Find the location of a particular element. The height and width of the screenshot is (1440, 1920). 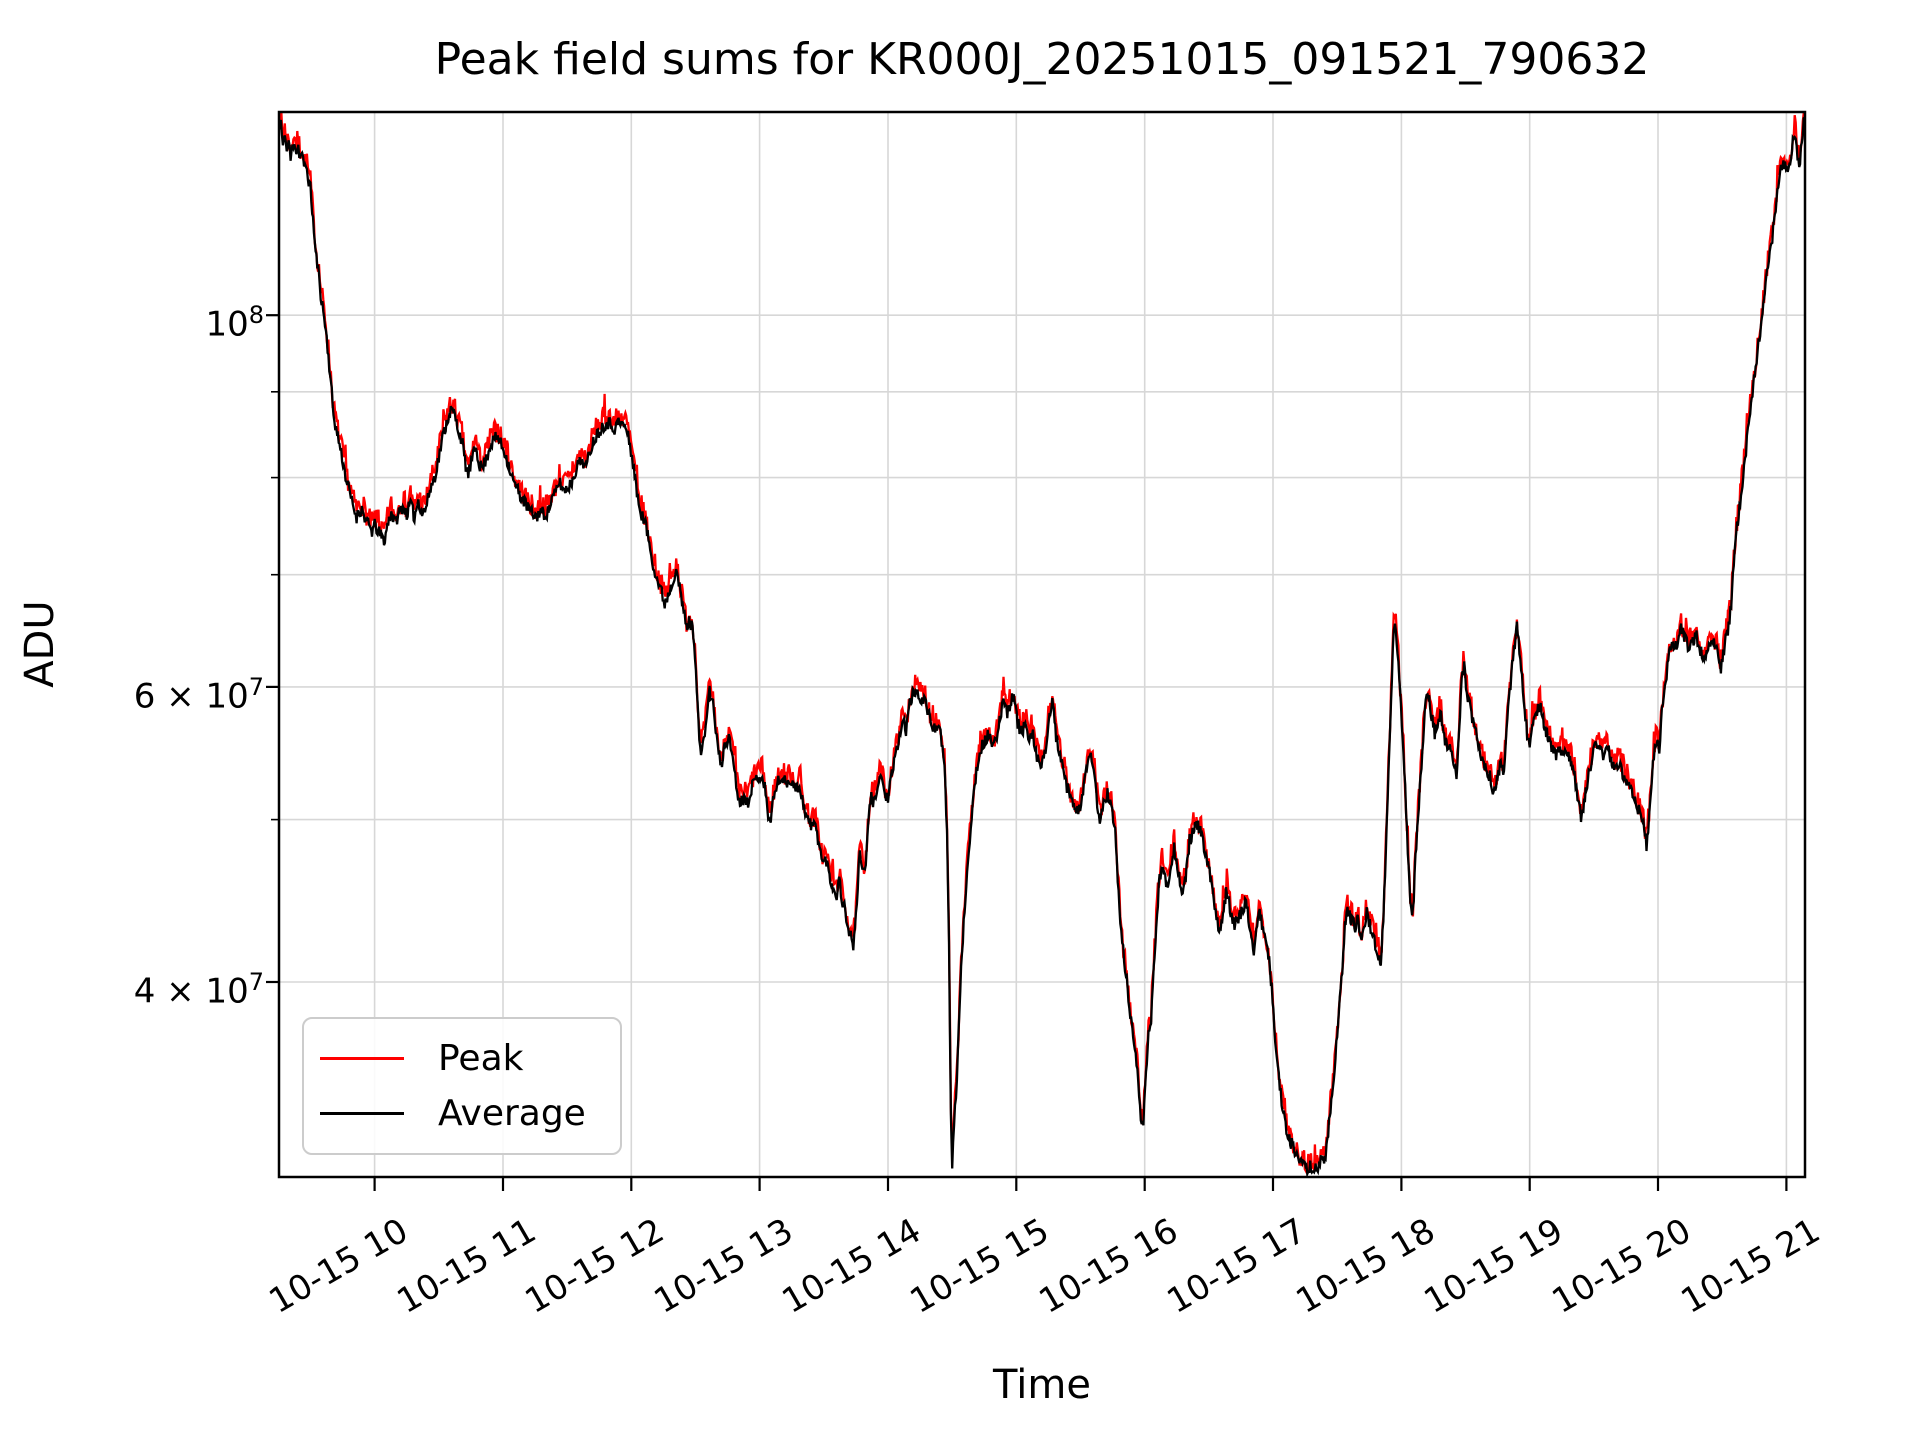

legend-line-sample-average is located at coordinates (362, 1114).